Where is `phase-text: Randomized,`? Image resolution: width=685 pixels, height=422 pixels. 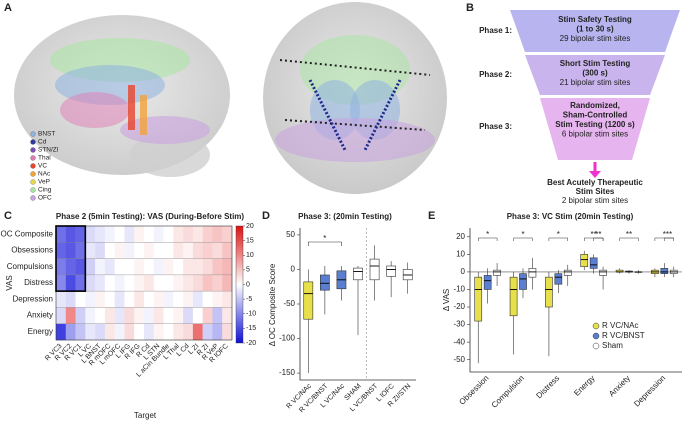
phase-text: Randomized, is located at coordinates (595, 105).